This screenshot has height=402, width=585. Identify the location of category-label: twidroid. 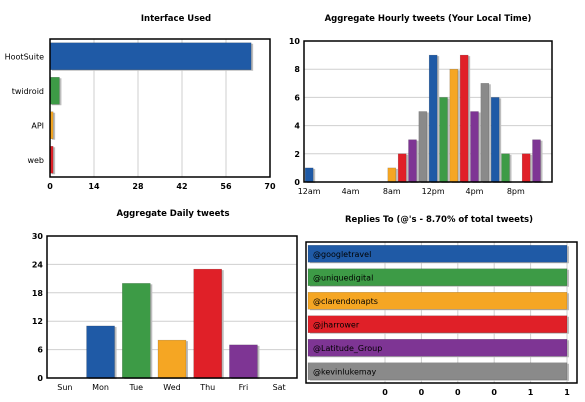
(28, 91).